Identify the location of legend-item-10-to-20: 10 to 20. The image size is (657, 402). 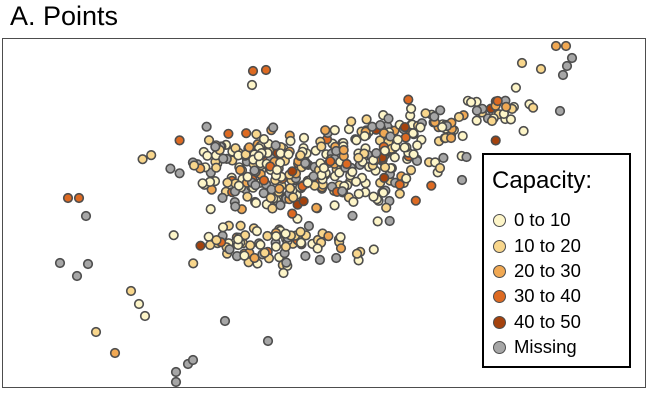
(536, 246).